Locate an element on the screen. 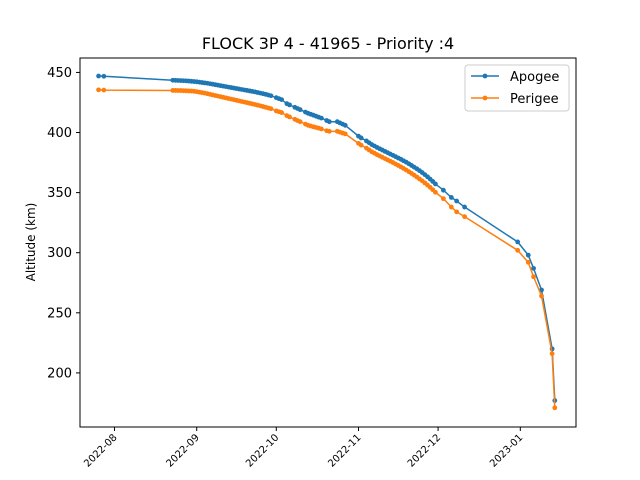 The width and height of the screenshot is (640, 480). y-axis-label: Altitude (km) is located at coordinates (31, 242).